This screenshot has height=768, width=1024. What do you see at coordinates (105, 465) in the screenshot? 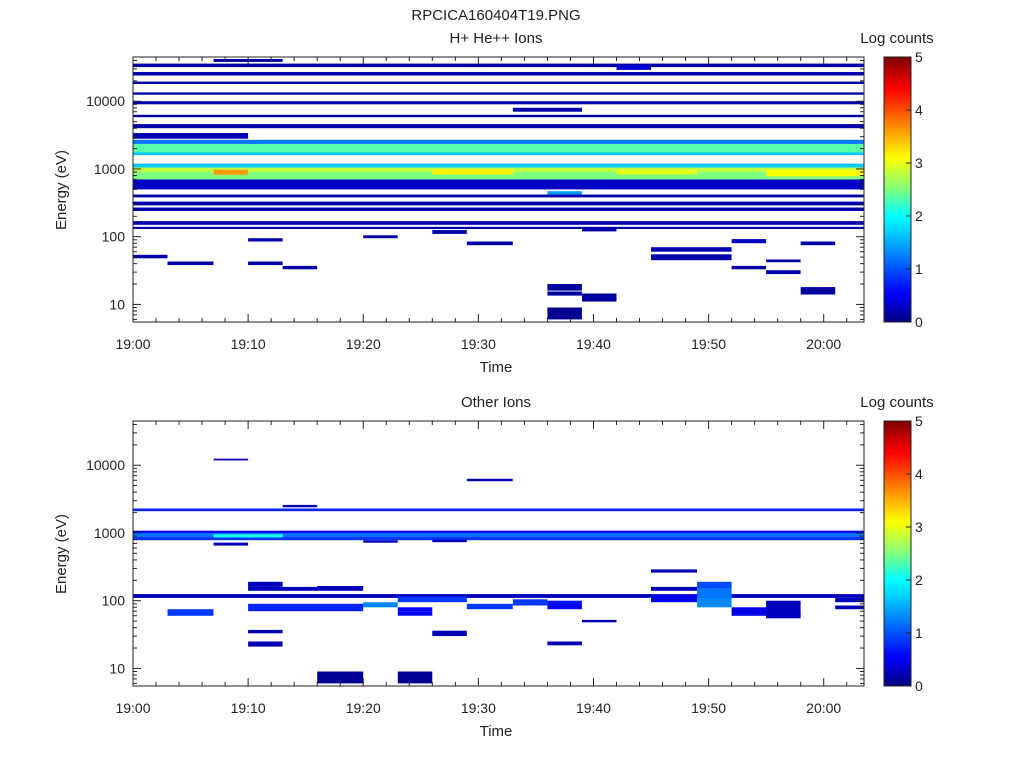
I see `y-tick-label: 10000` at bounding box center [105, 465].